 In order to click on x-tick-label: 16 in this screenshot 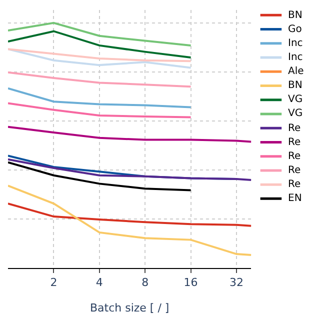, I will do `click(191, 283)`.